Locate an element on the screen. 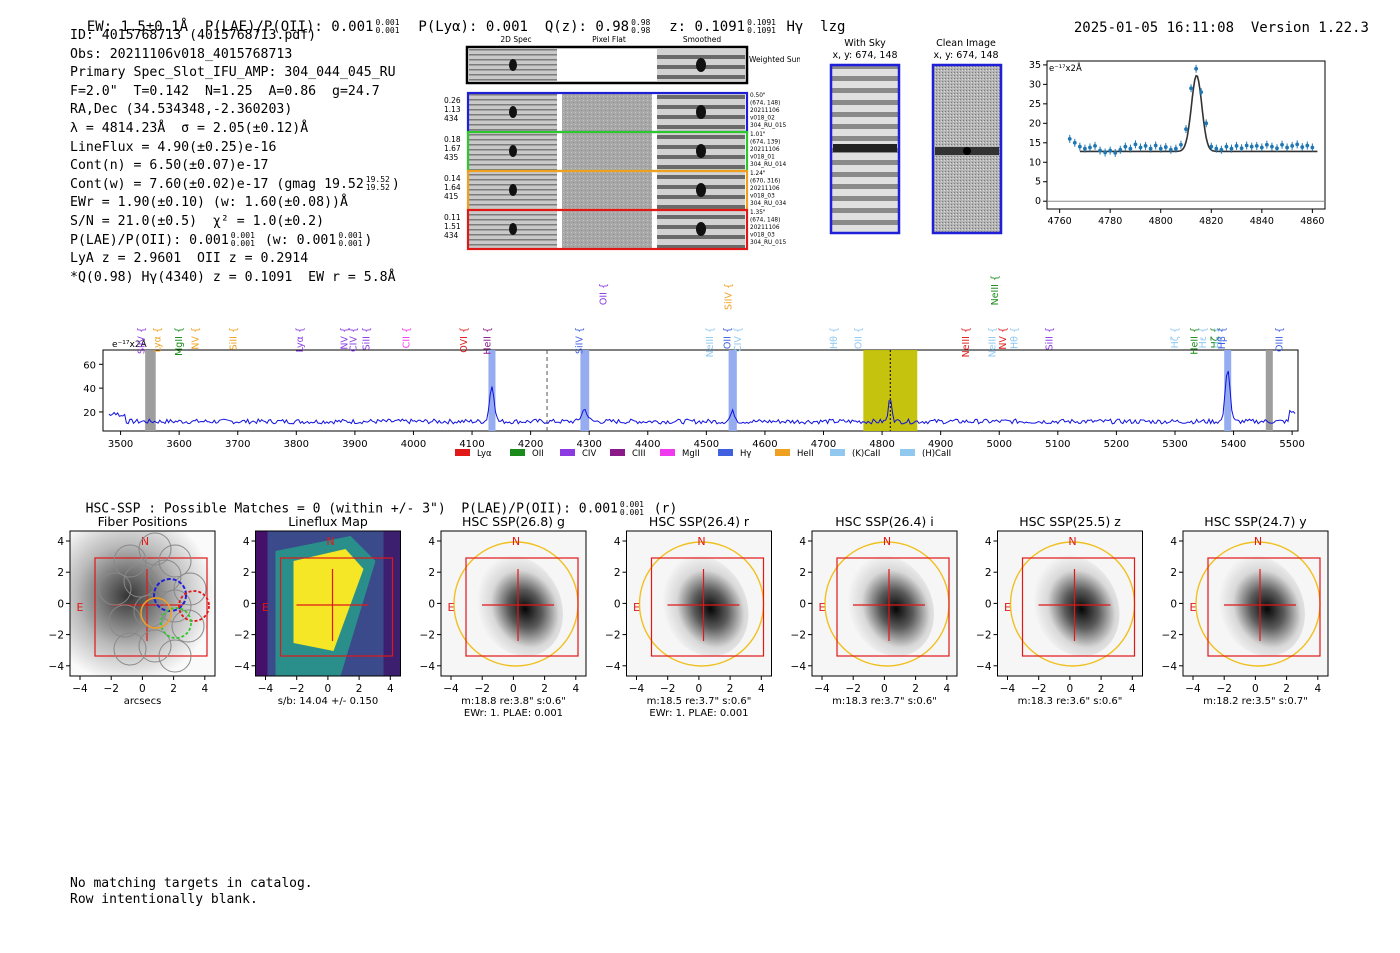 The image size is (1400, 953). lineflux-peak is located at coordinates (328, 600).